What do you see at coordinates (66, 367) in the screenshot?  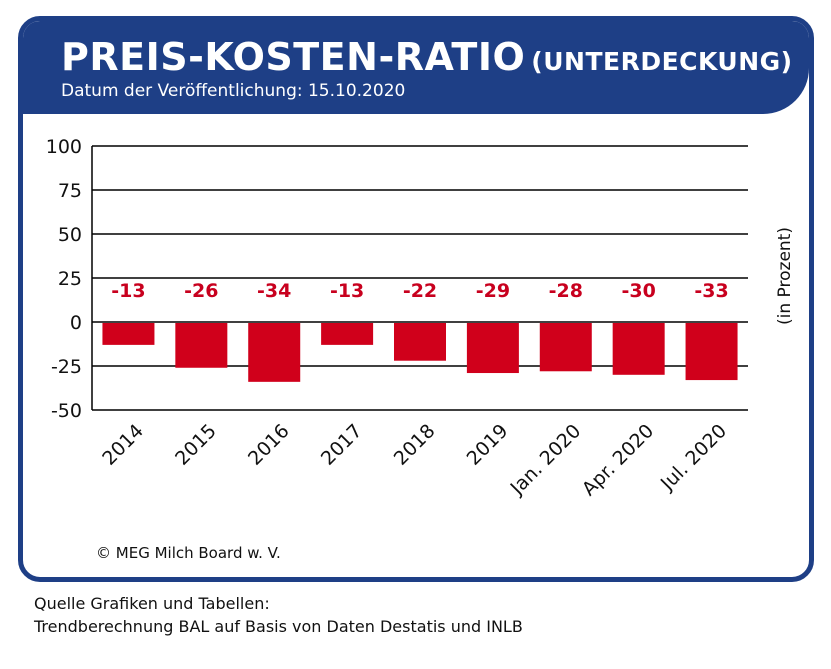 I see `y-tick-label: -25` at bounding box center [66, 367].